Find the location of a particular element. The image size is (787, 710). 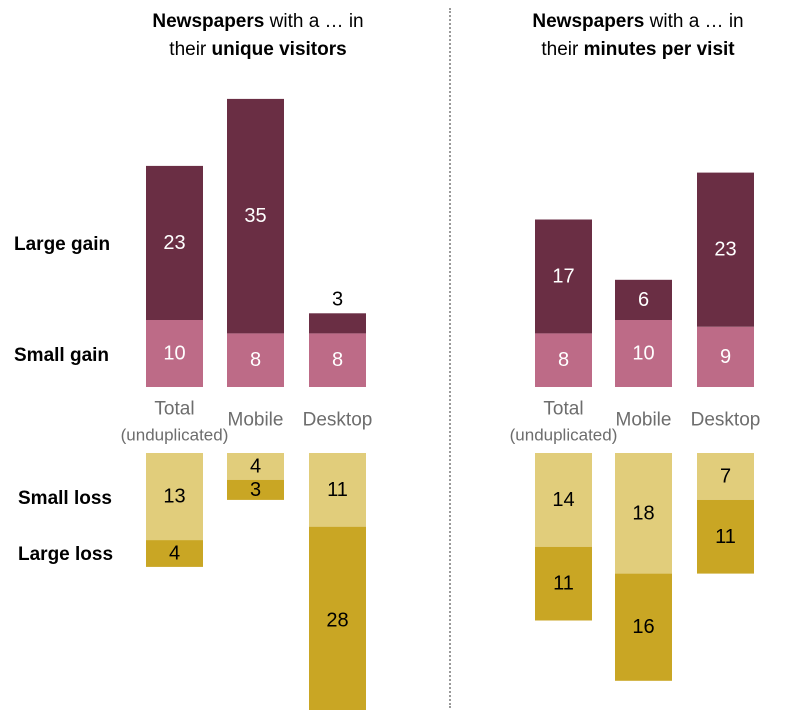

value-large-loss-p1-desktop: 28 is located at coordinates (337, 621).